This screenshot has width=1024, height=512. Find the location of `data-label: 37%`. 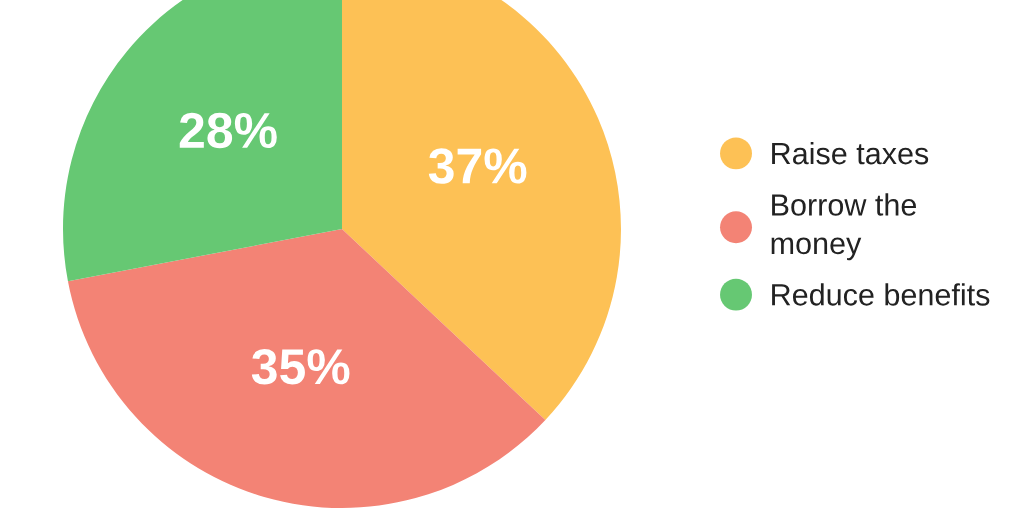

data-label: 37% is located at coordinates (477, 166).